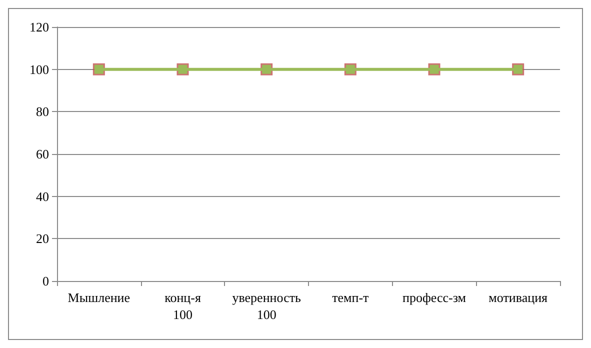 Image resolution: width=591 pixels, height=348 pixels. What do you see at coordinates (434, 297) in the screenshot?
I see `x-tick-label: професс-зм` at bounding box center [434, 297].